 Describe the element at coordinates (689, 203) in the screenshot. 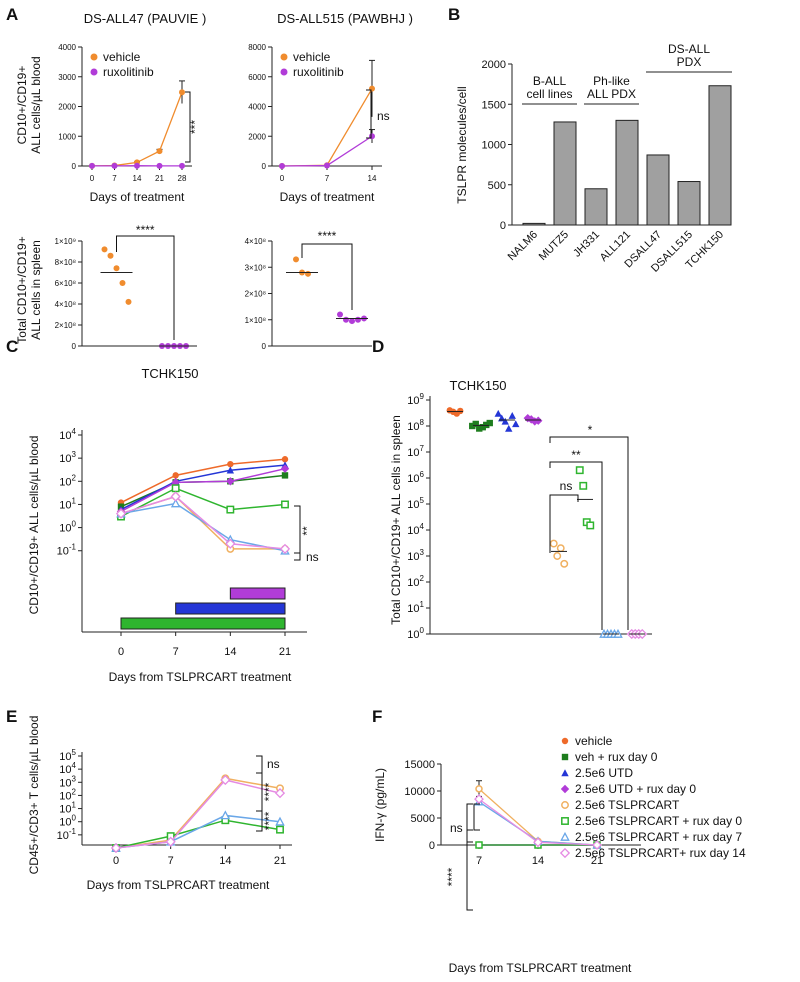

I see `bar-DSALL515` at that location.